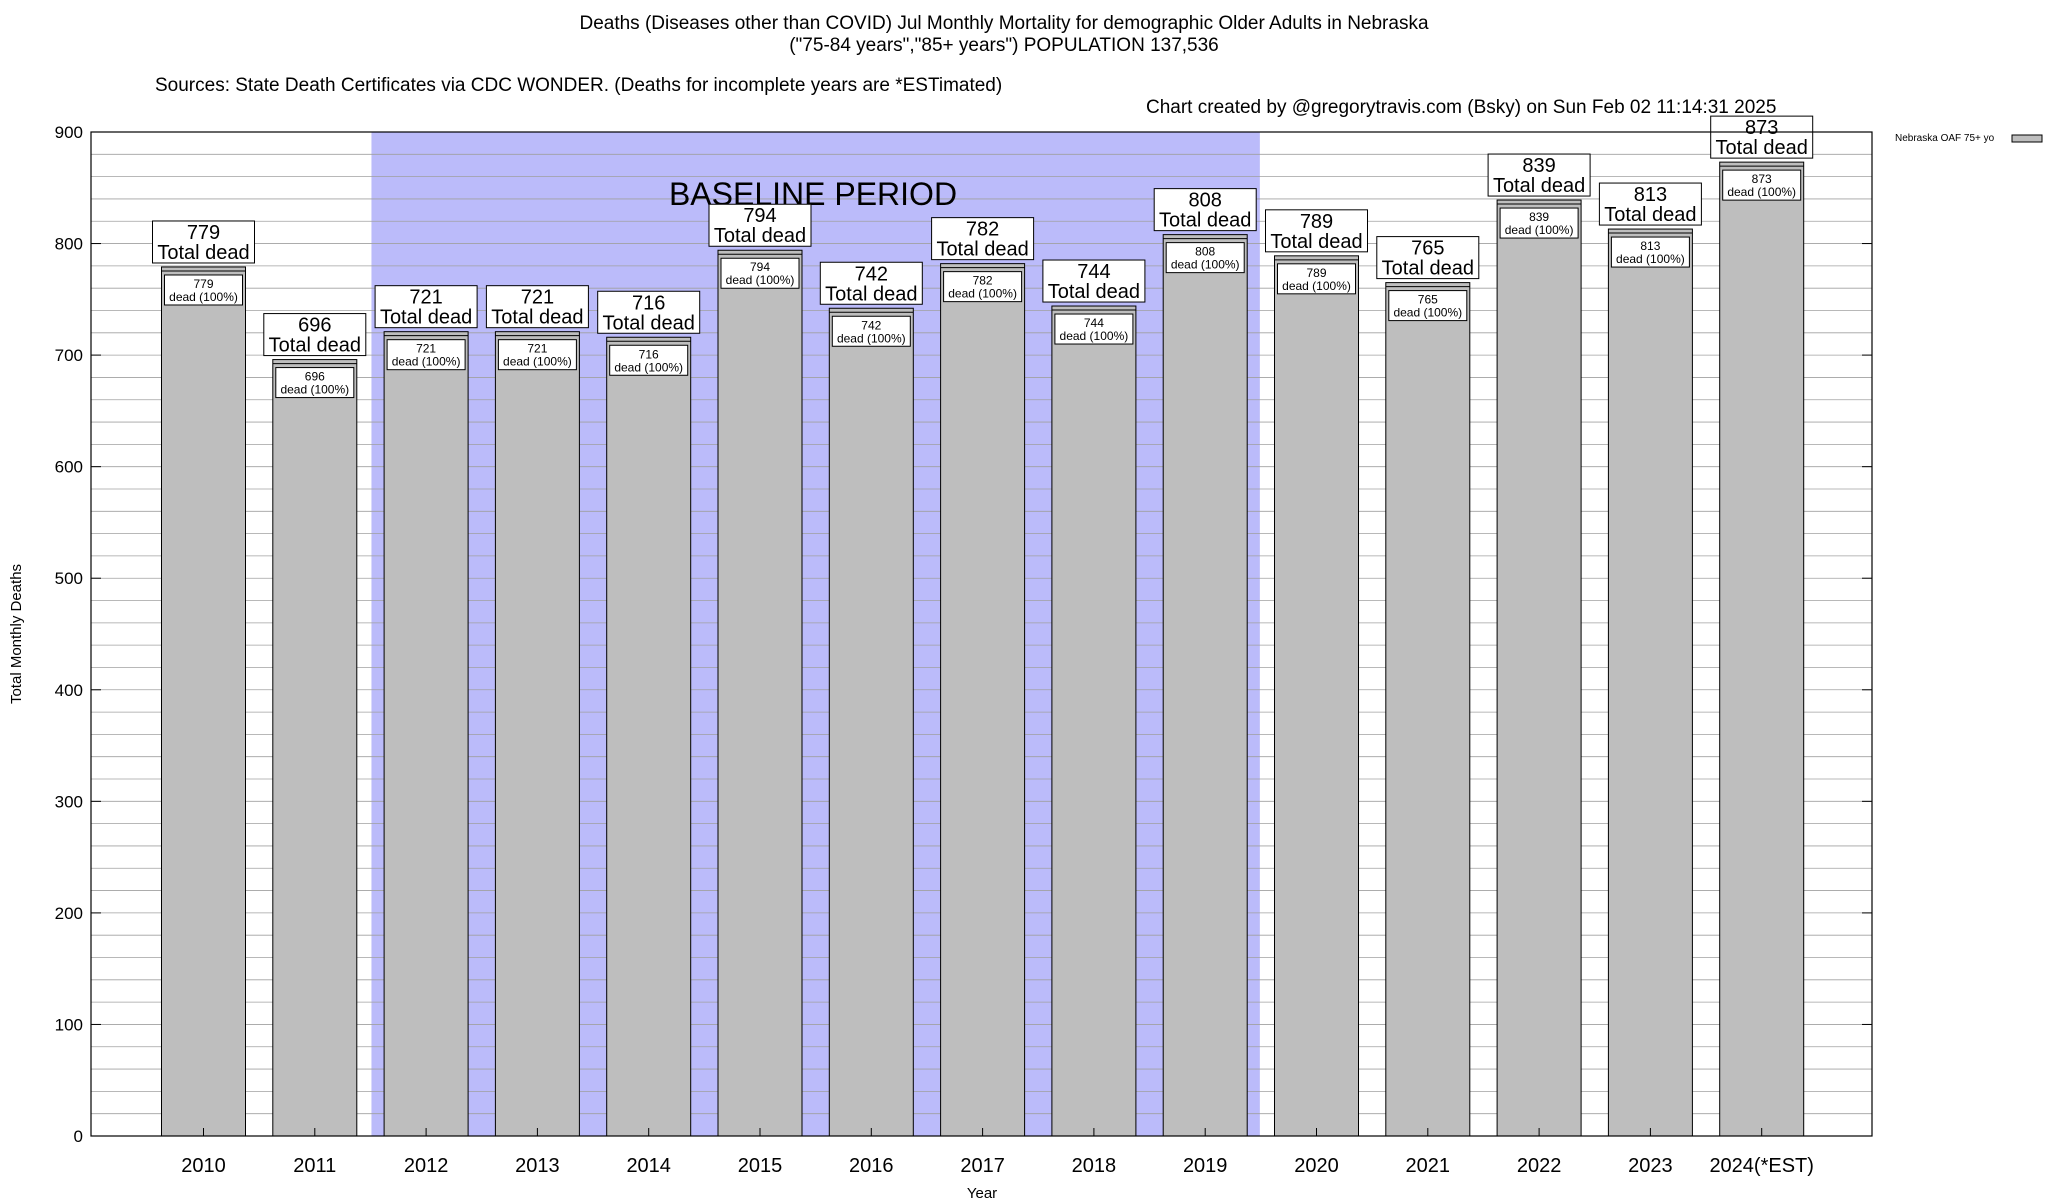  Describe the element at coordinates (69, 578) in the screenshot. I see `y-tick-label: 500` at that location.